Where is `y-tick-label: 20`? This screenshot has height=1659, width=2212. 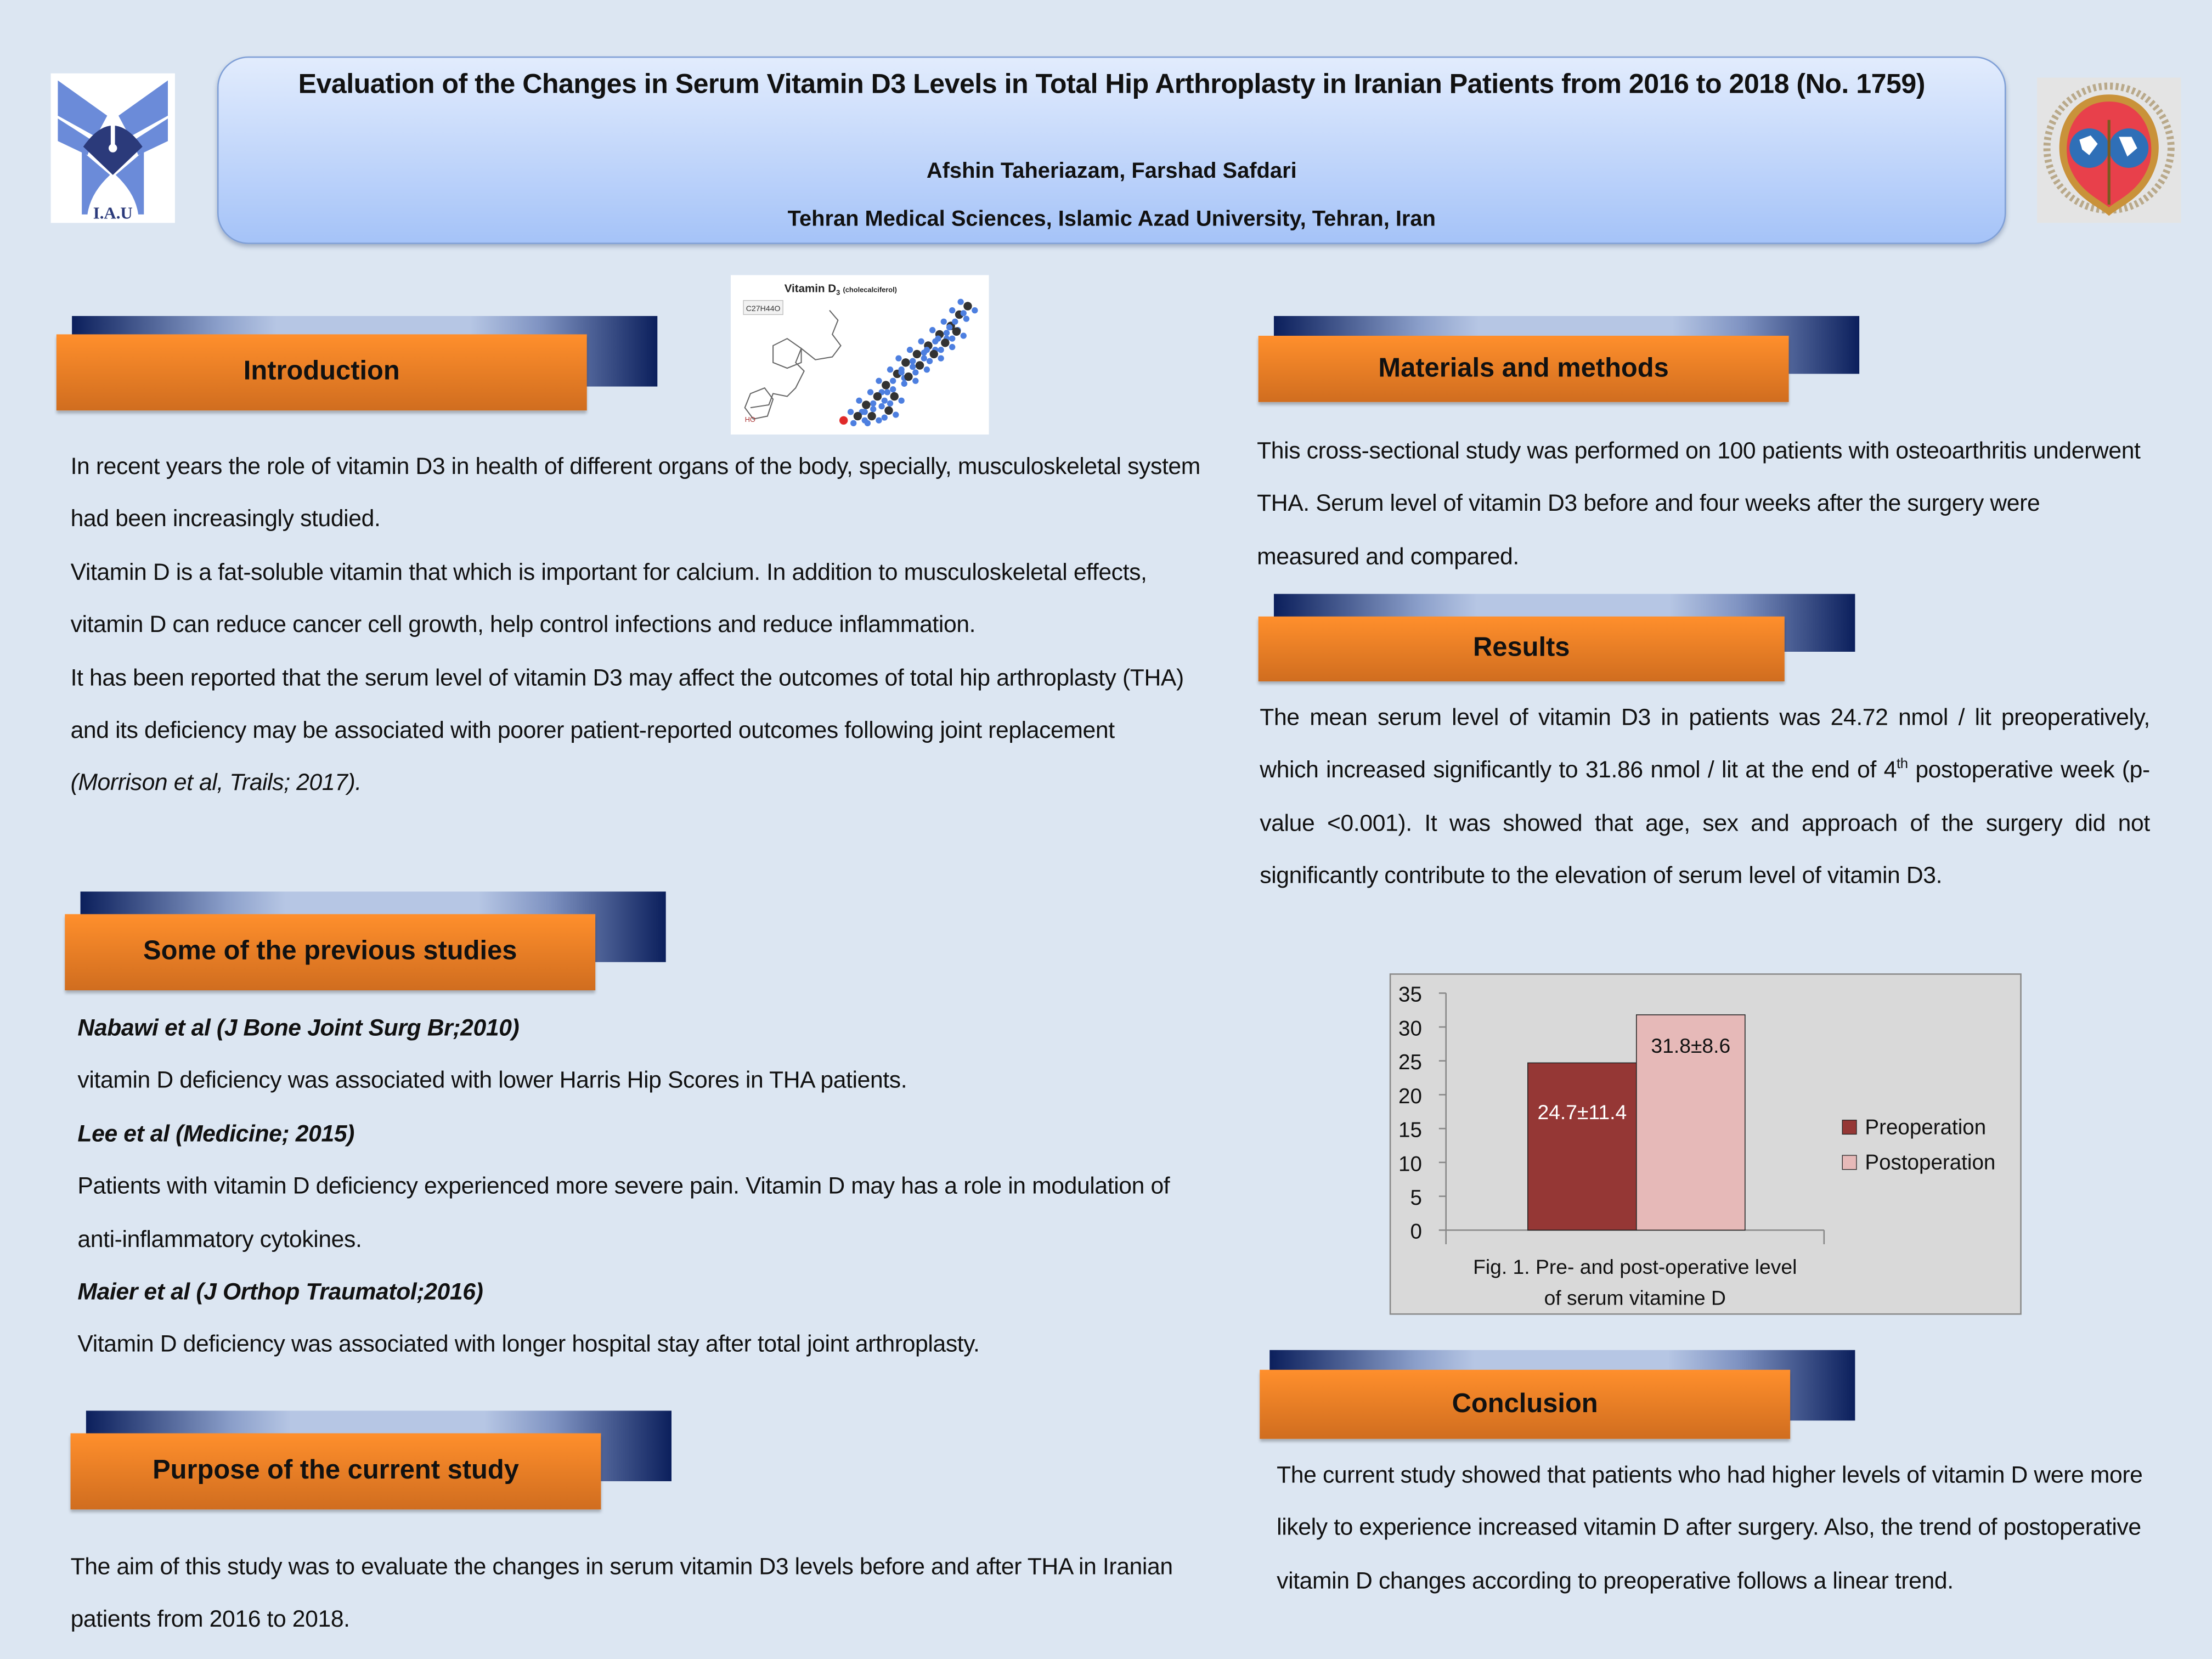 y-tick-label: 20 is located at coordinates (1410, 1096).